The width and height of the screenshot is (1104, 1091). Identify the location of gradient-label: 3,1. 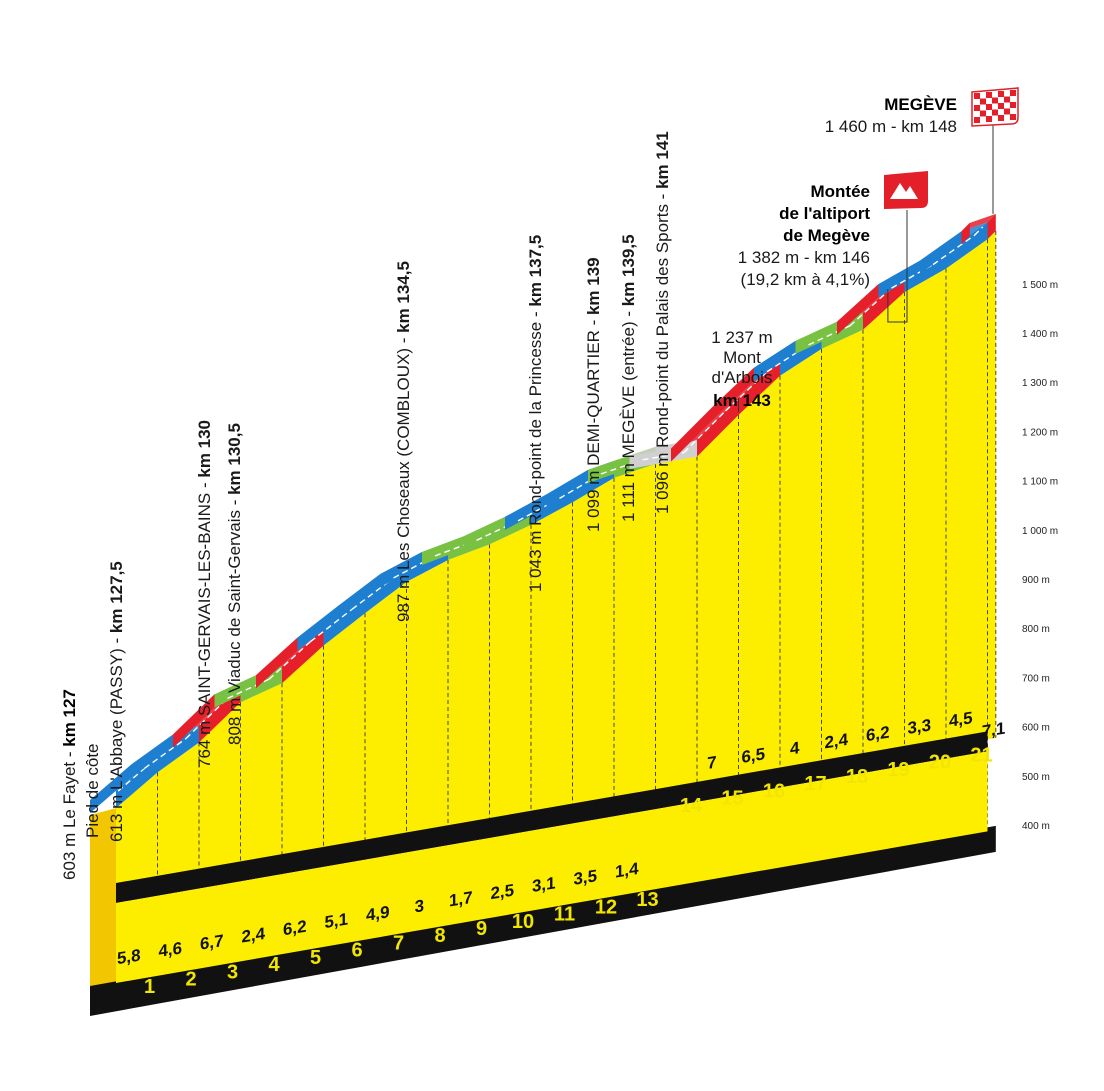
(544, 884).